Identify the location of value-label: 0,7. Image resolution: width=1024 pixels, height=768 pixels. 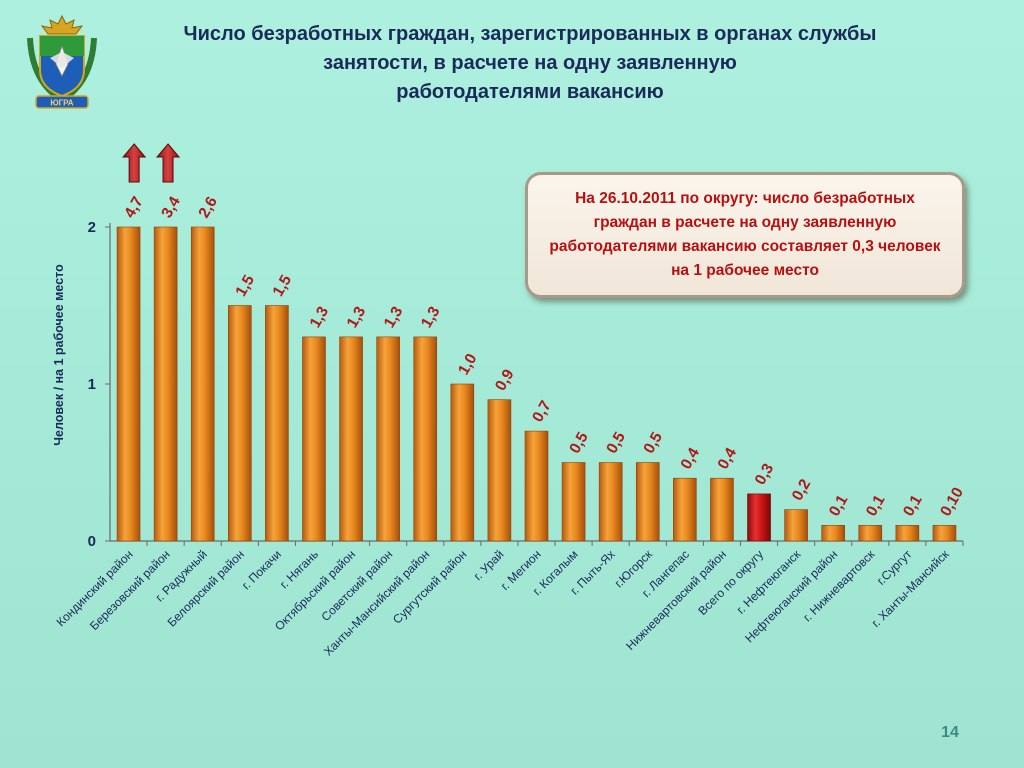
(542, 411).